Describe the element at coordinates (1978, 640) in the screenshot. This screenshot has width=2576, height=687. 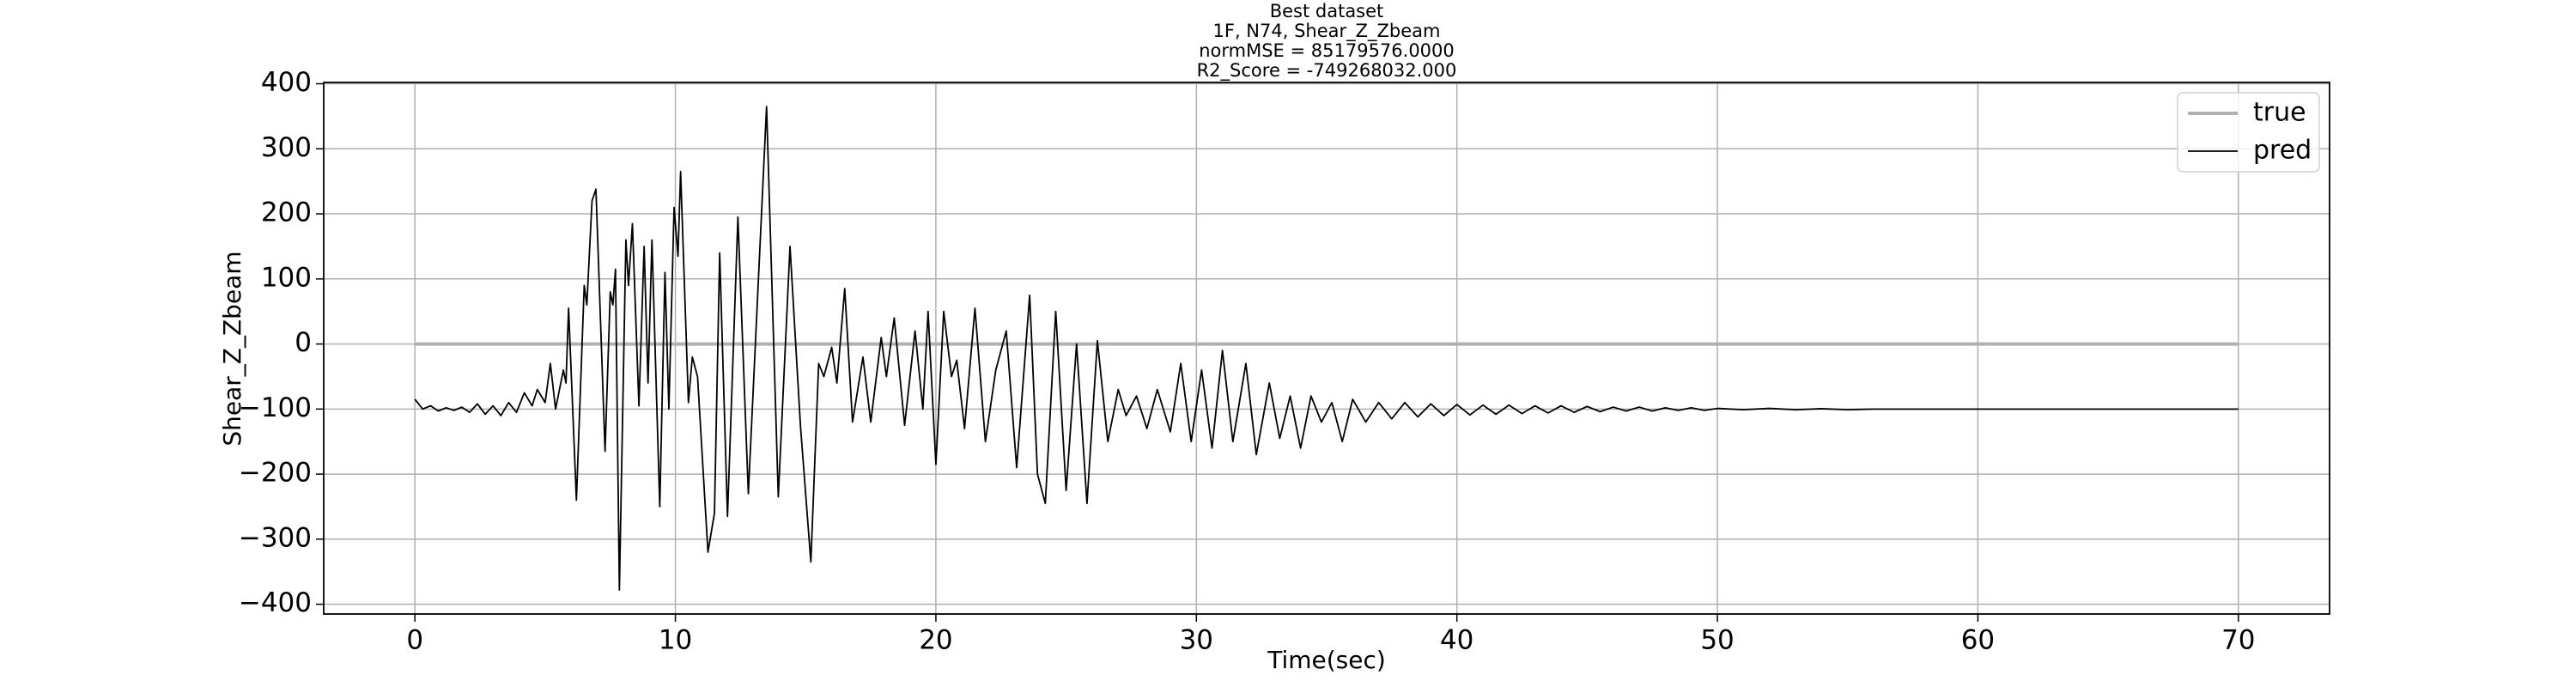
I see `x-tick-label: 60` at that location.